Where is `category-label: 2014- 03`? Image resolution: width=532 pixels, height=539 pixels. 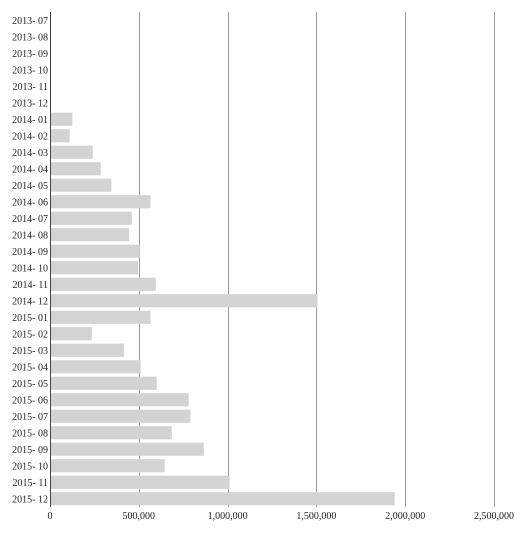 category-label: 2014- 03 is located at coordinates (30, 153).